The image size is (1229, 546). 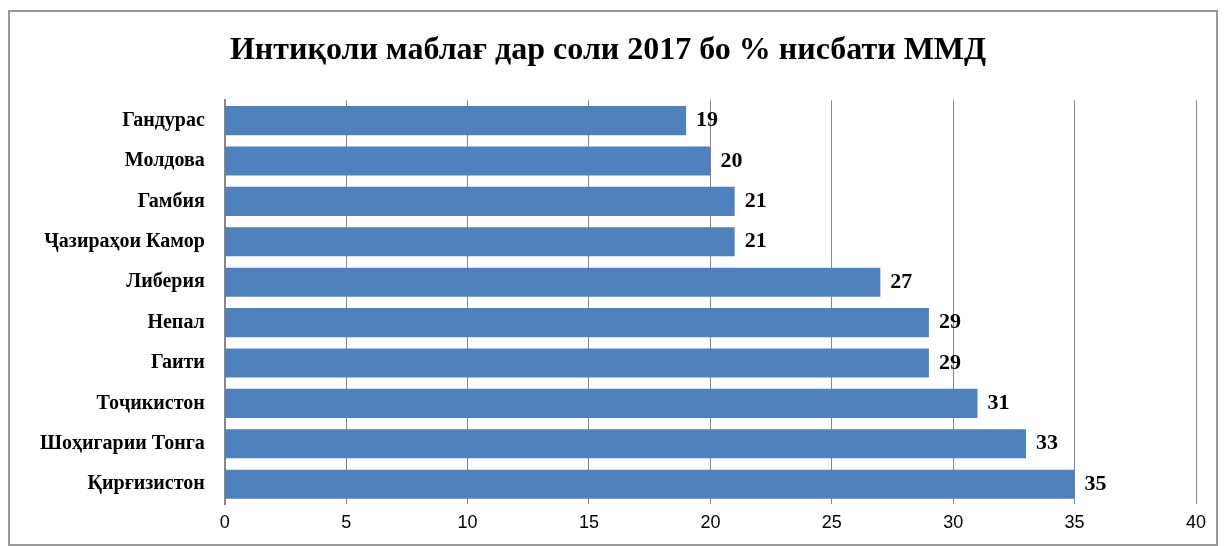 I want to click on y-tick-label: Тоҷикистон, so click(x=150, y=401).